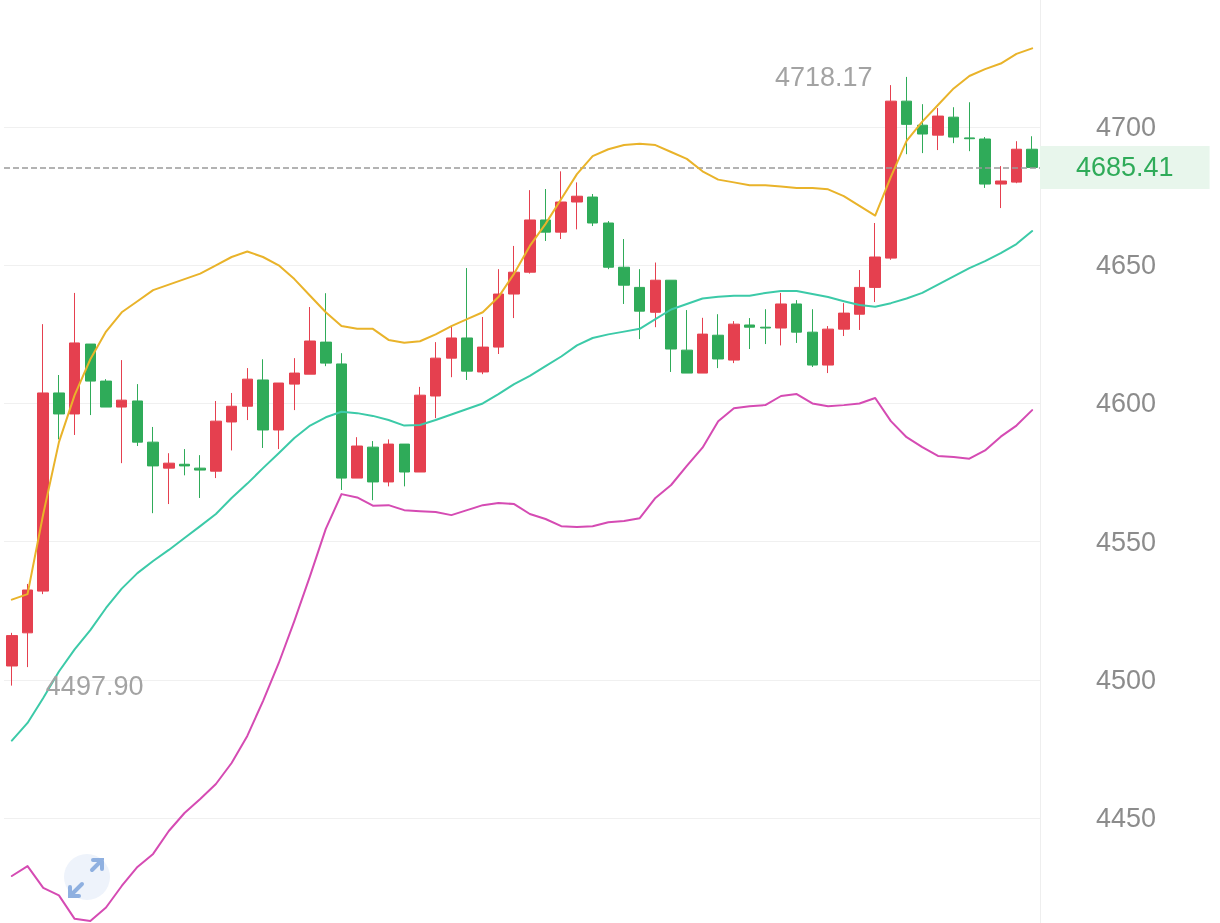 This screenshot has height=923, width=1220. What do you see at coordinates (1126, 127) in the screenshot?
I see `y-tick-label: 4700` at bounding box center [1126, 127].